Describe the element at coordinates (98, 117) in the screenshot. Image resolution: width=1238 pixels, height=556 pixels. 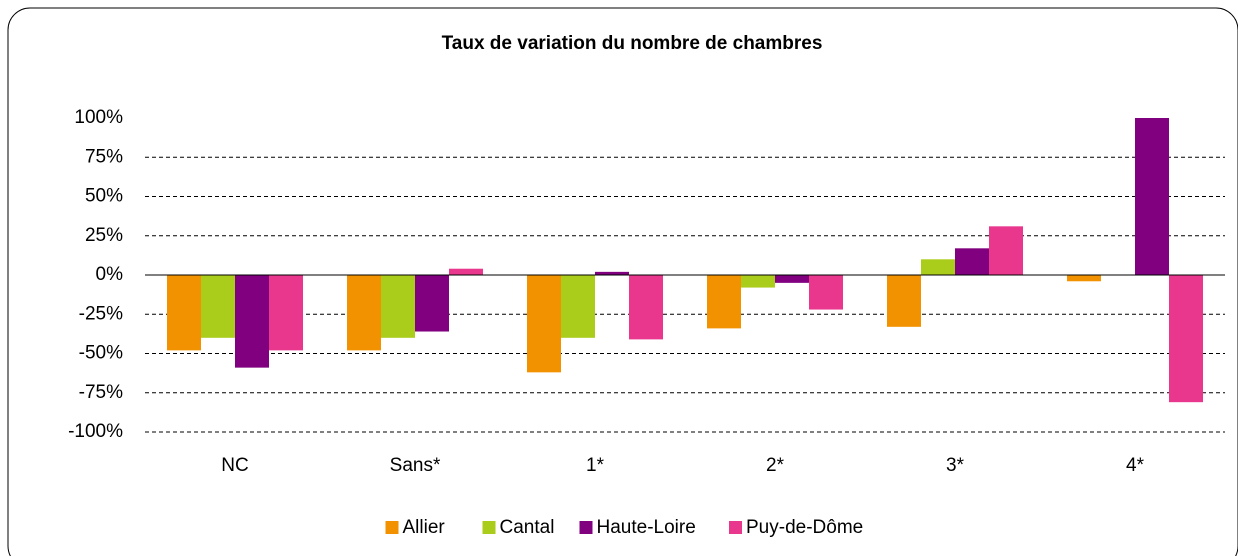
I see `y-tick-label: 100%` at that location.